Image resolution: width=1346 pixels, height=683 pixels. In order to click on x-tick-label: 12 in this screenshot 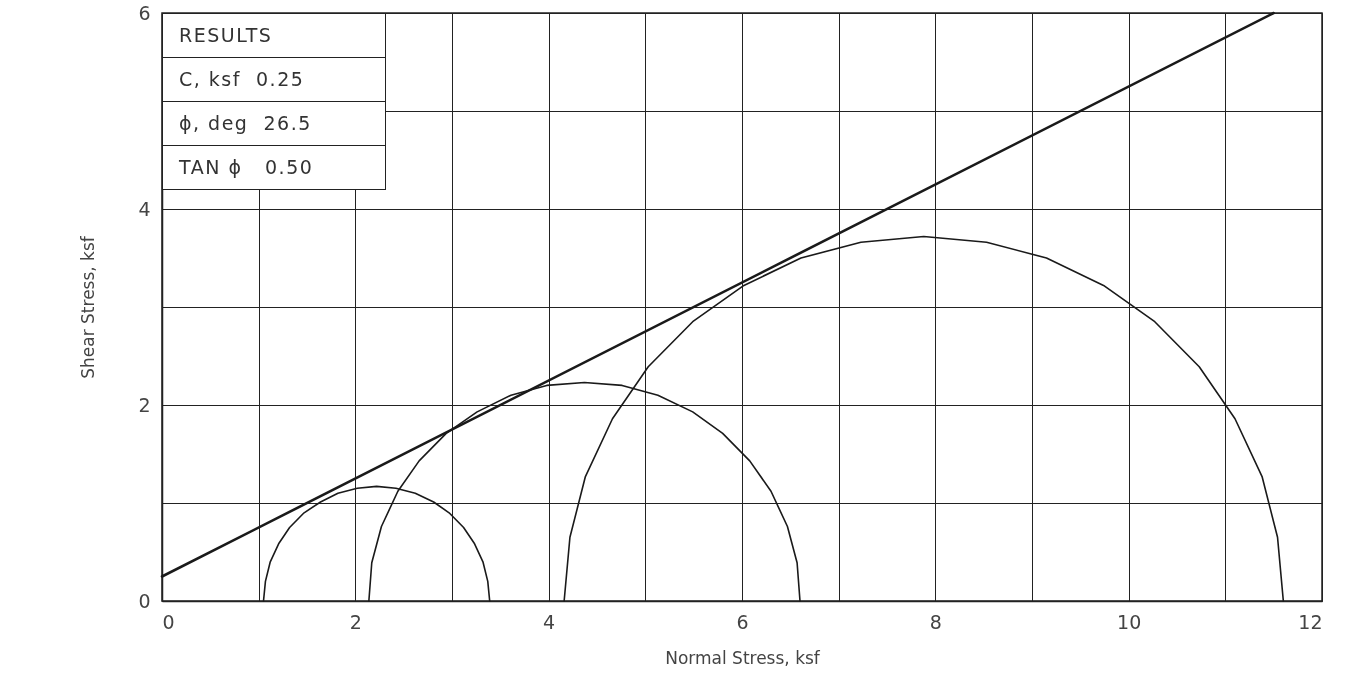, I will do `click(1310, 621)`.